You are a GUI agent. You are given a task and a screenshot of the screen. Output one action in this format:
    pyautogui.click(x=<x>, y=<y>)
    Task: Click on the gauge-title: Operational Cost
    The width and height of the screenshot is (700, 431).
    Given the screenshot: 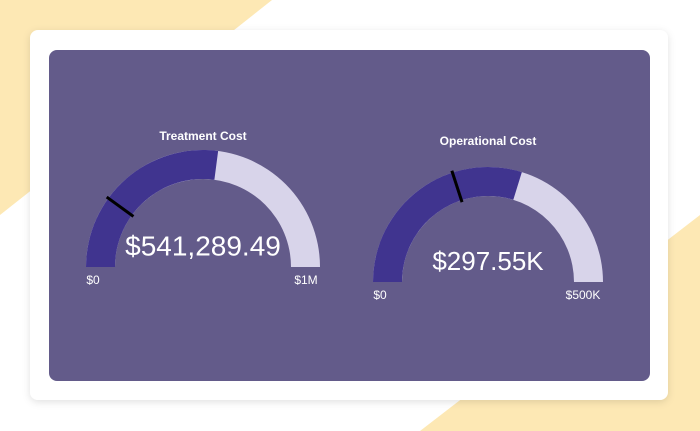 What is the action you would take?
    pyautogui.click(x=488, y=141)
    